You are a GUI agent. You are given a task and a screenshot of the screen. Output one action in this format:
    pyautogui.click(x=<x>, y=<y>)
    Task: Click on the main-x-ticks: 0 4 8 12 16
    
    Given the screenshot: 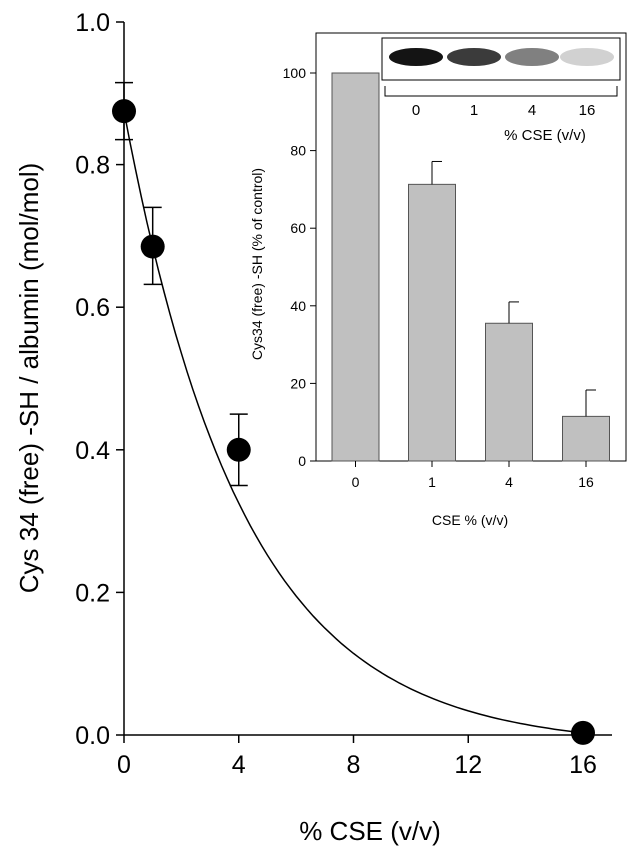 What is the action you would take?
    pyautogui.click(x=357, y=757)
    